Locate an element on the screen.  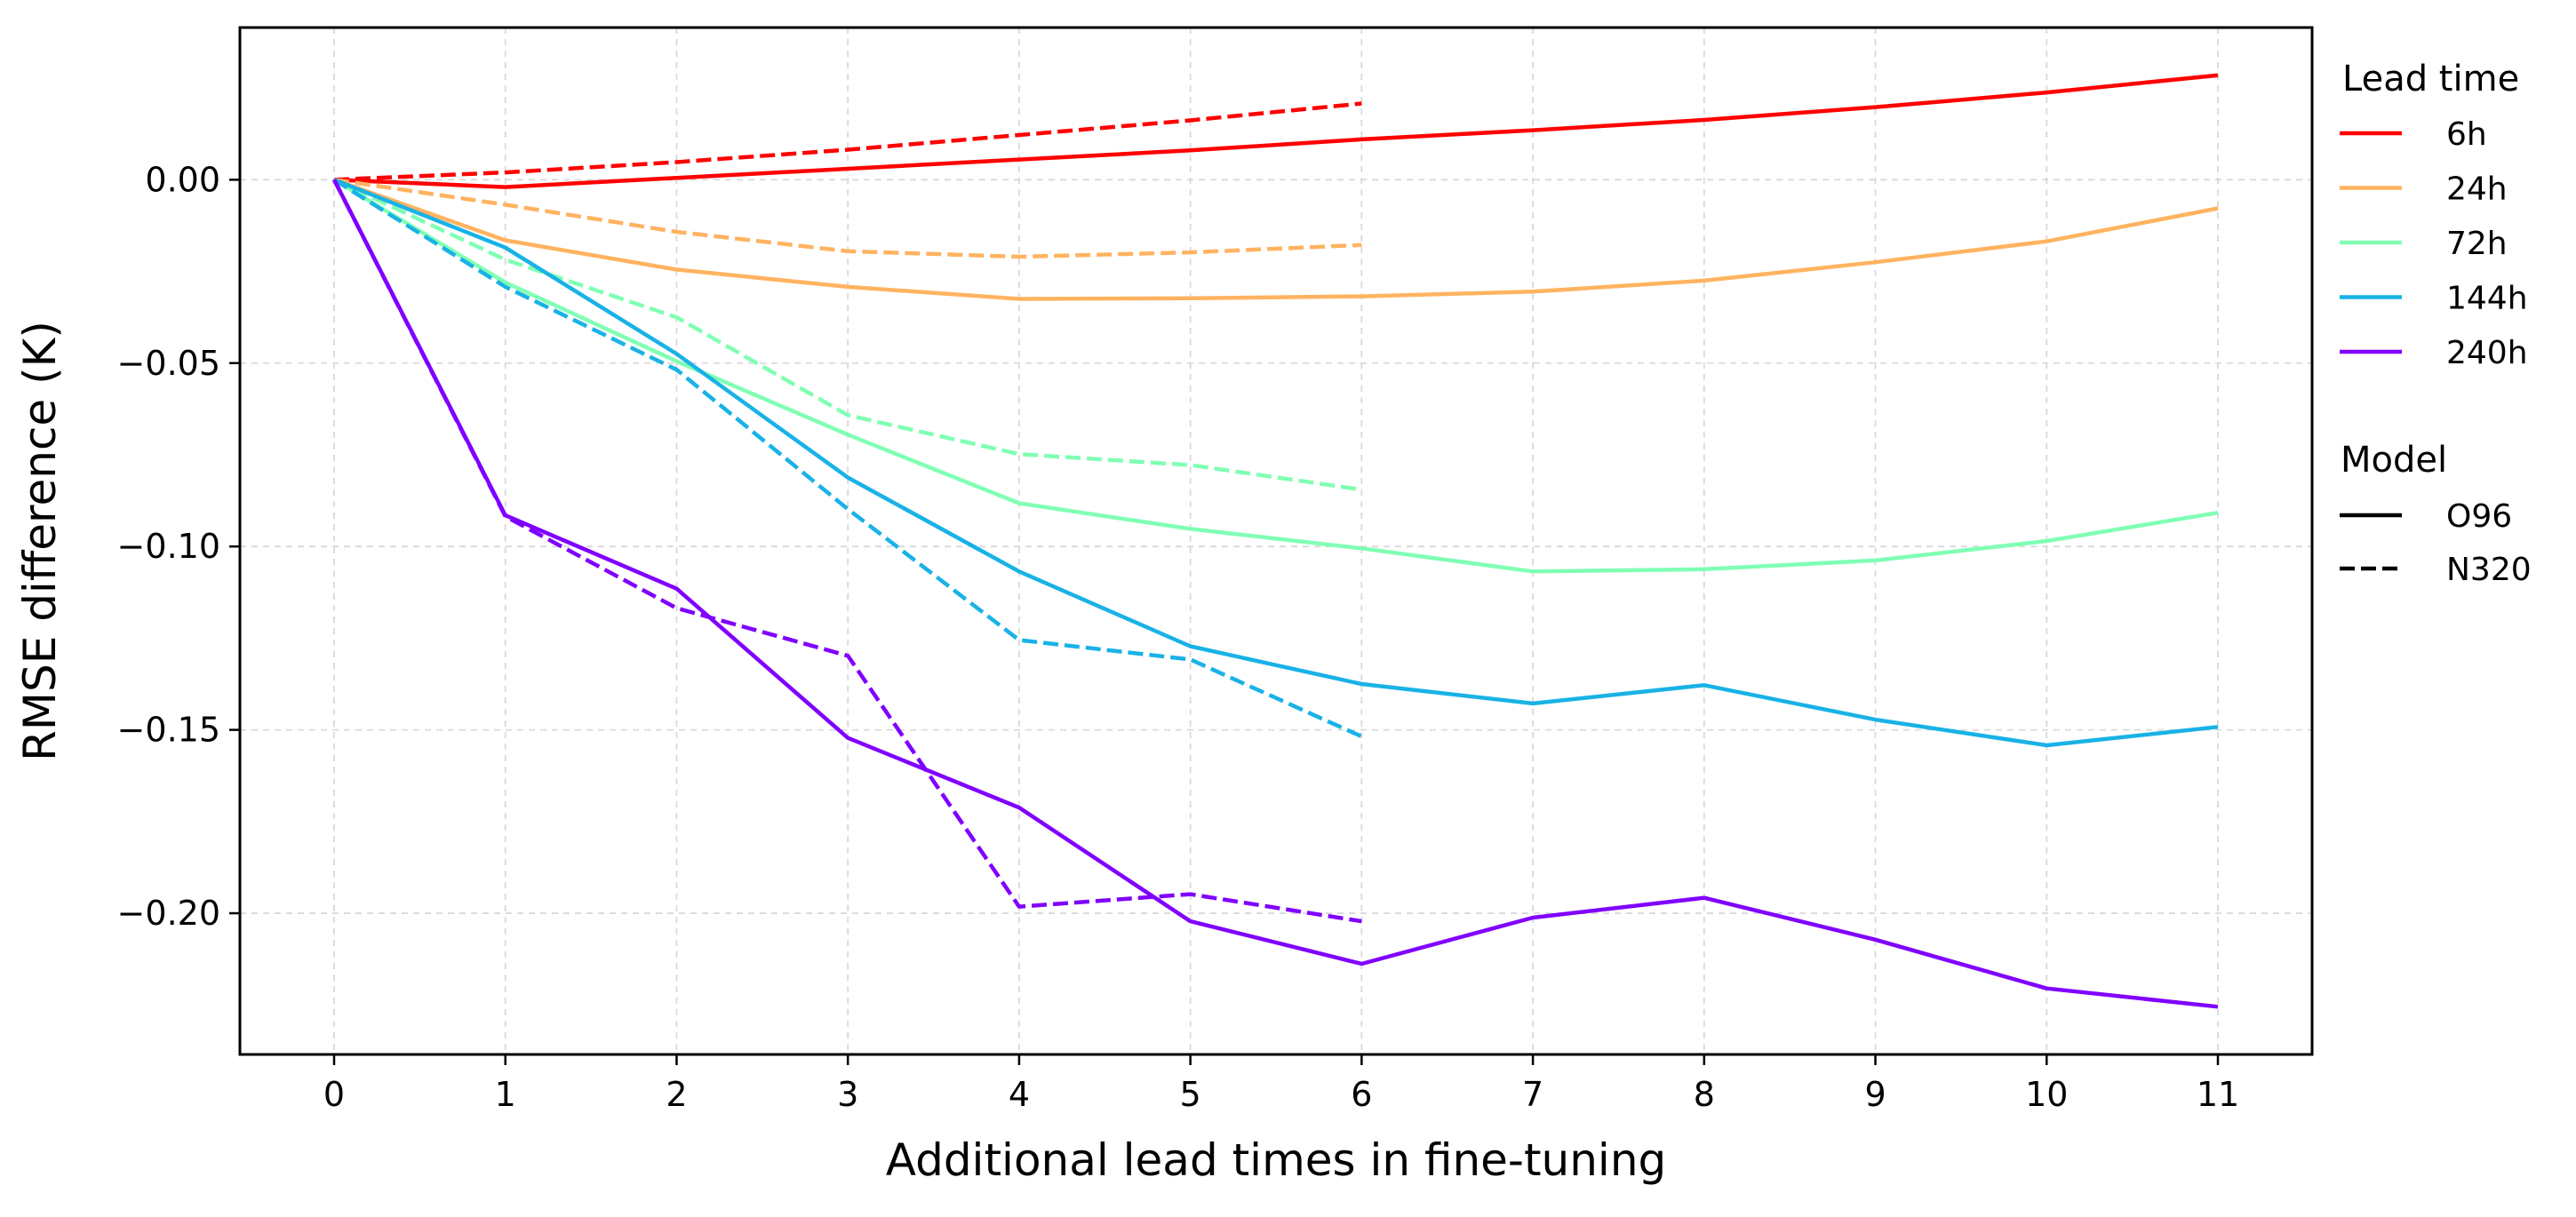
series-line-72h-N320 is located at coordinates (848, 335).